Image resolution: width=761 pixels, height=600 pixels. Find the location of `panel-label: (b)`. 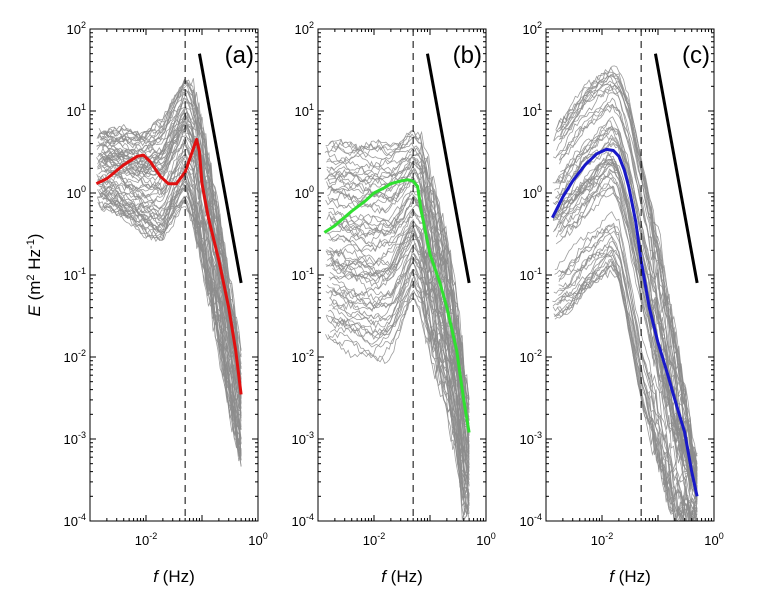

panel-label: (b) is located at coordinates (467, 55).